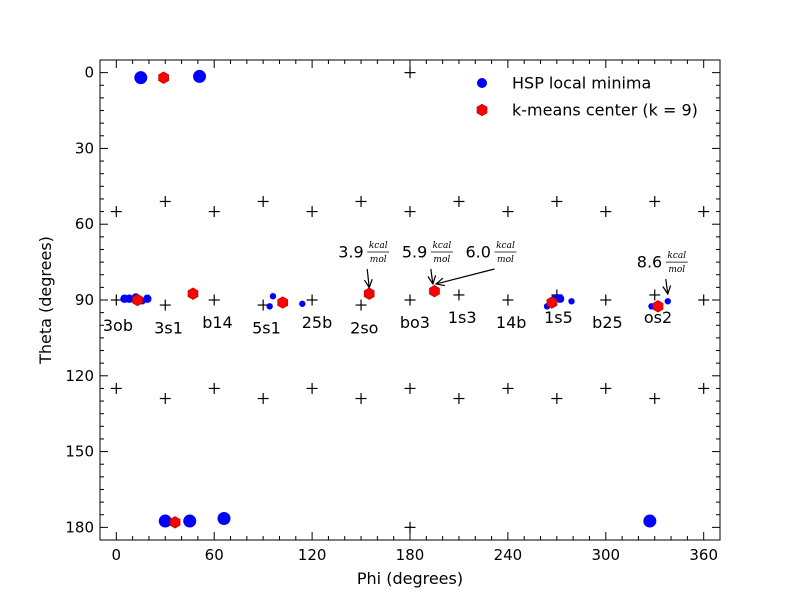  What do you see at coordinates (475, 264) in the screenshot?
I see `energy-annotation: 6.0 kcal mol` at bounding box center [475, 264].